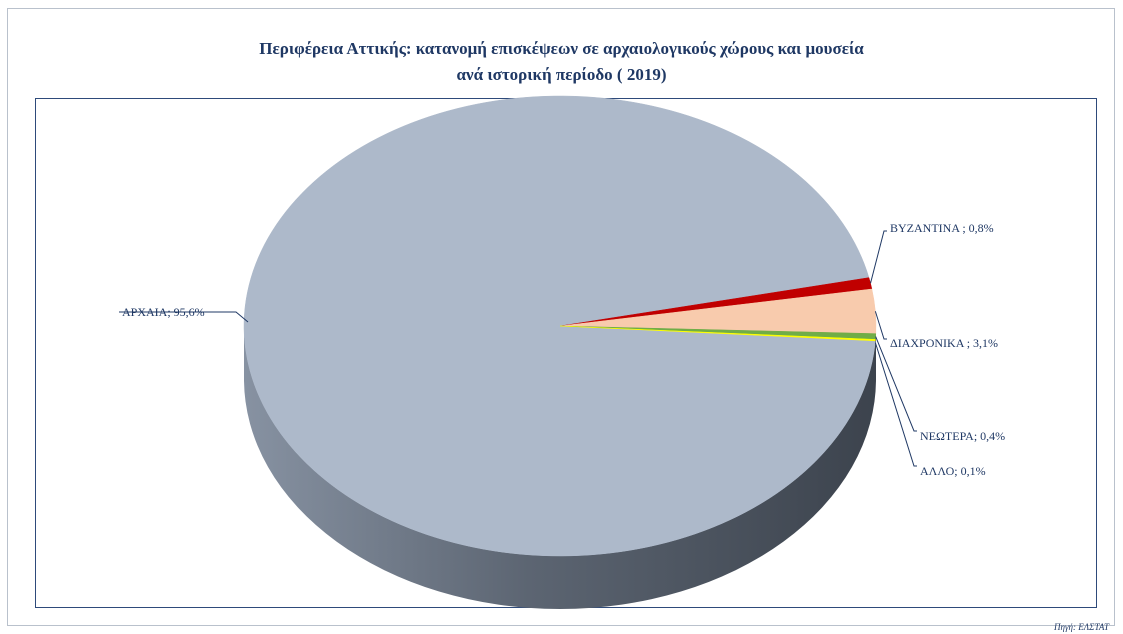 The image size is (1123, 634). Describe the element at coordinates (896, 384) in the screenshot. I see `leader-line-νεωτερα` at that location.